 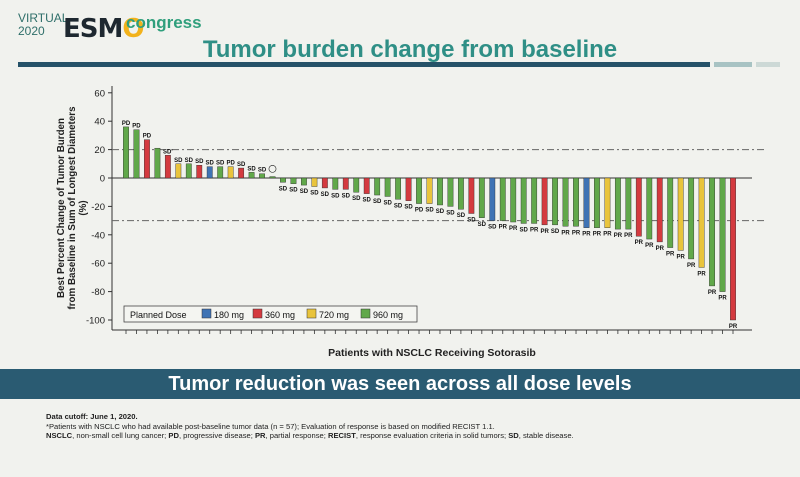 I want to click on logo-virtual-line1: VIRTUAL, so click(x=43, y=18).